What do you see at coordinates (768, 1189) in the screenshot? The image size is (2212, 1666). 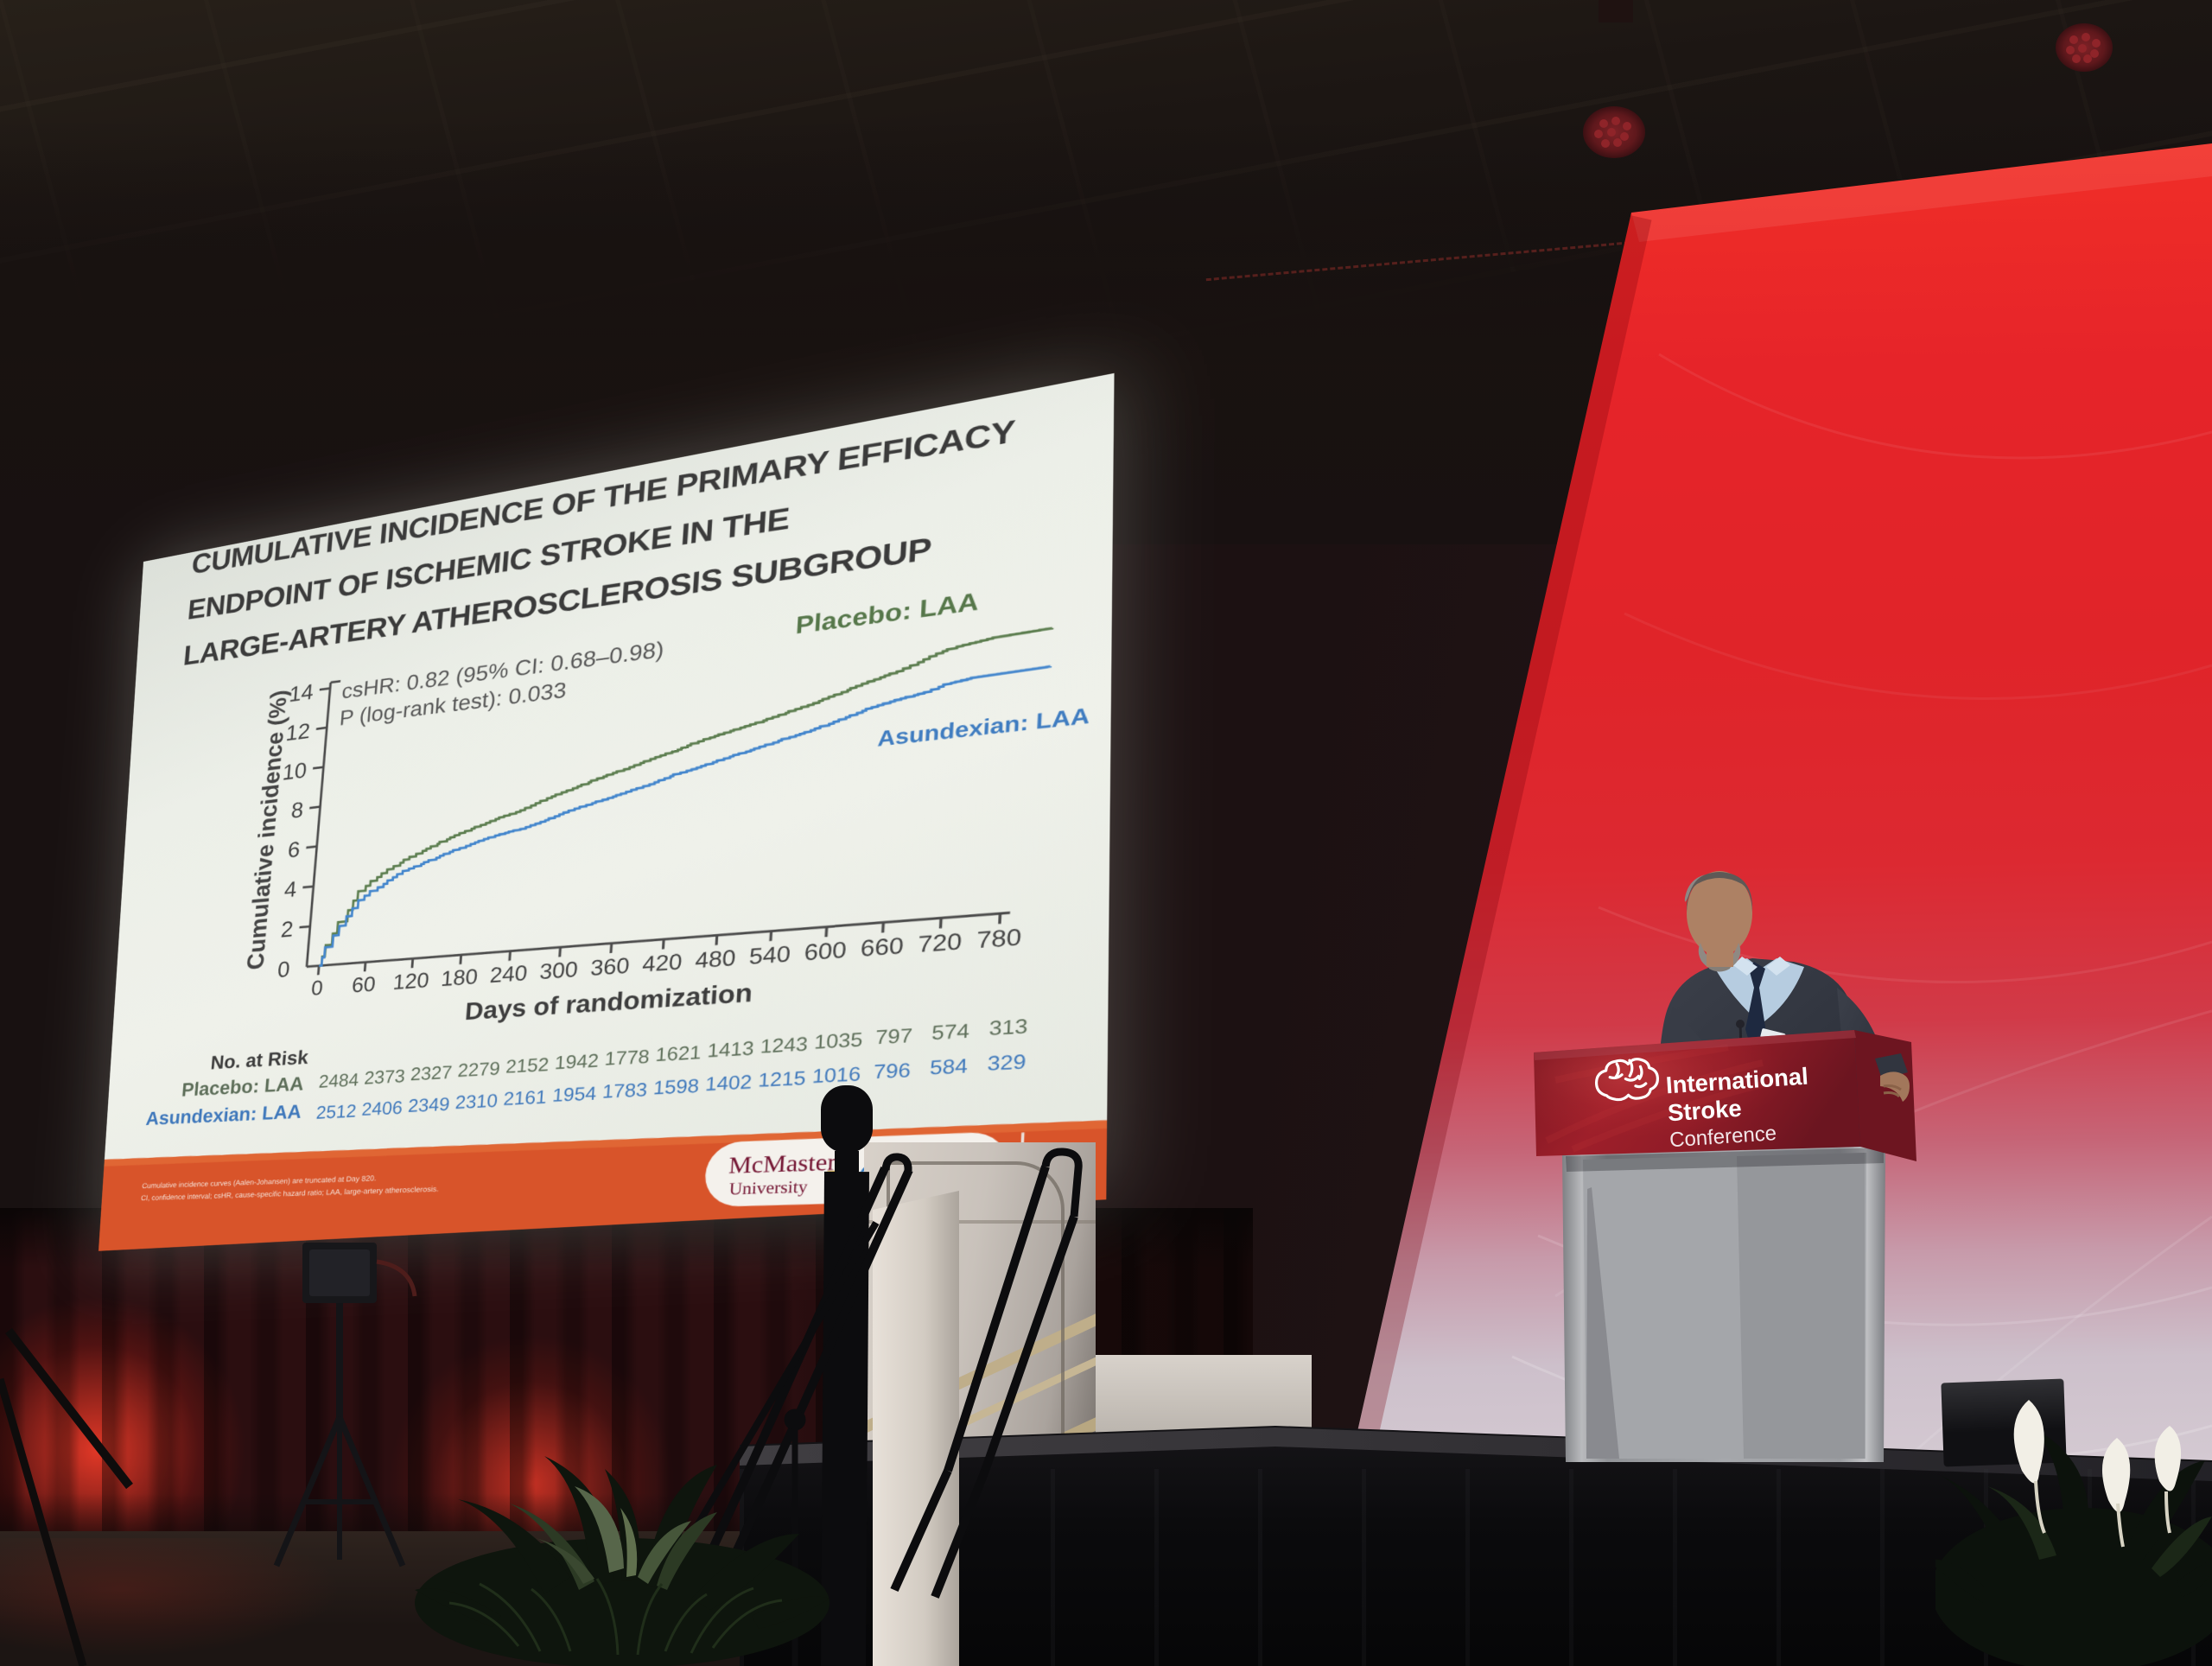 I see `svg-text: University` at bounding box center [768, 1189].